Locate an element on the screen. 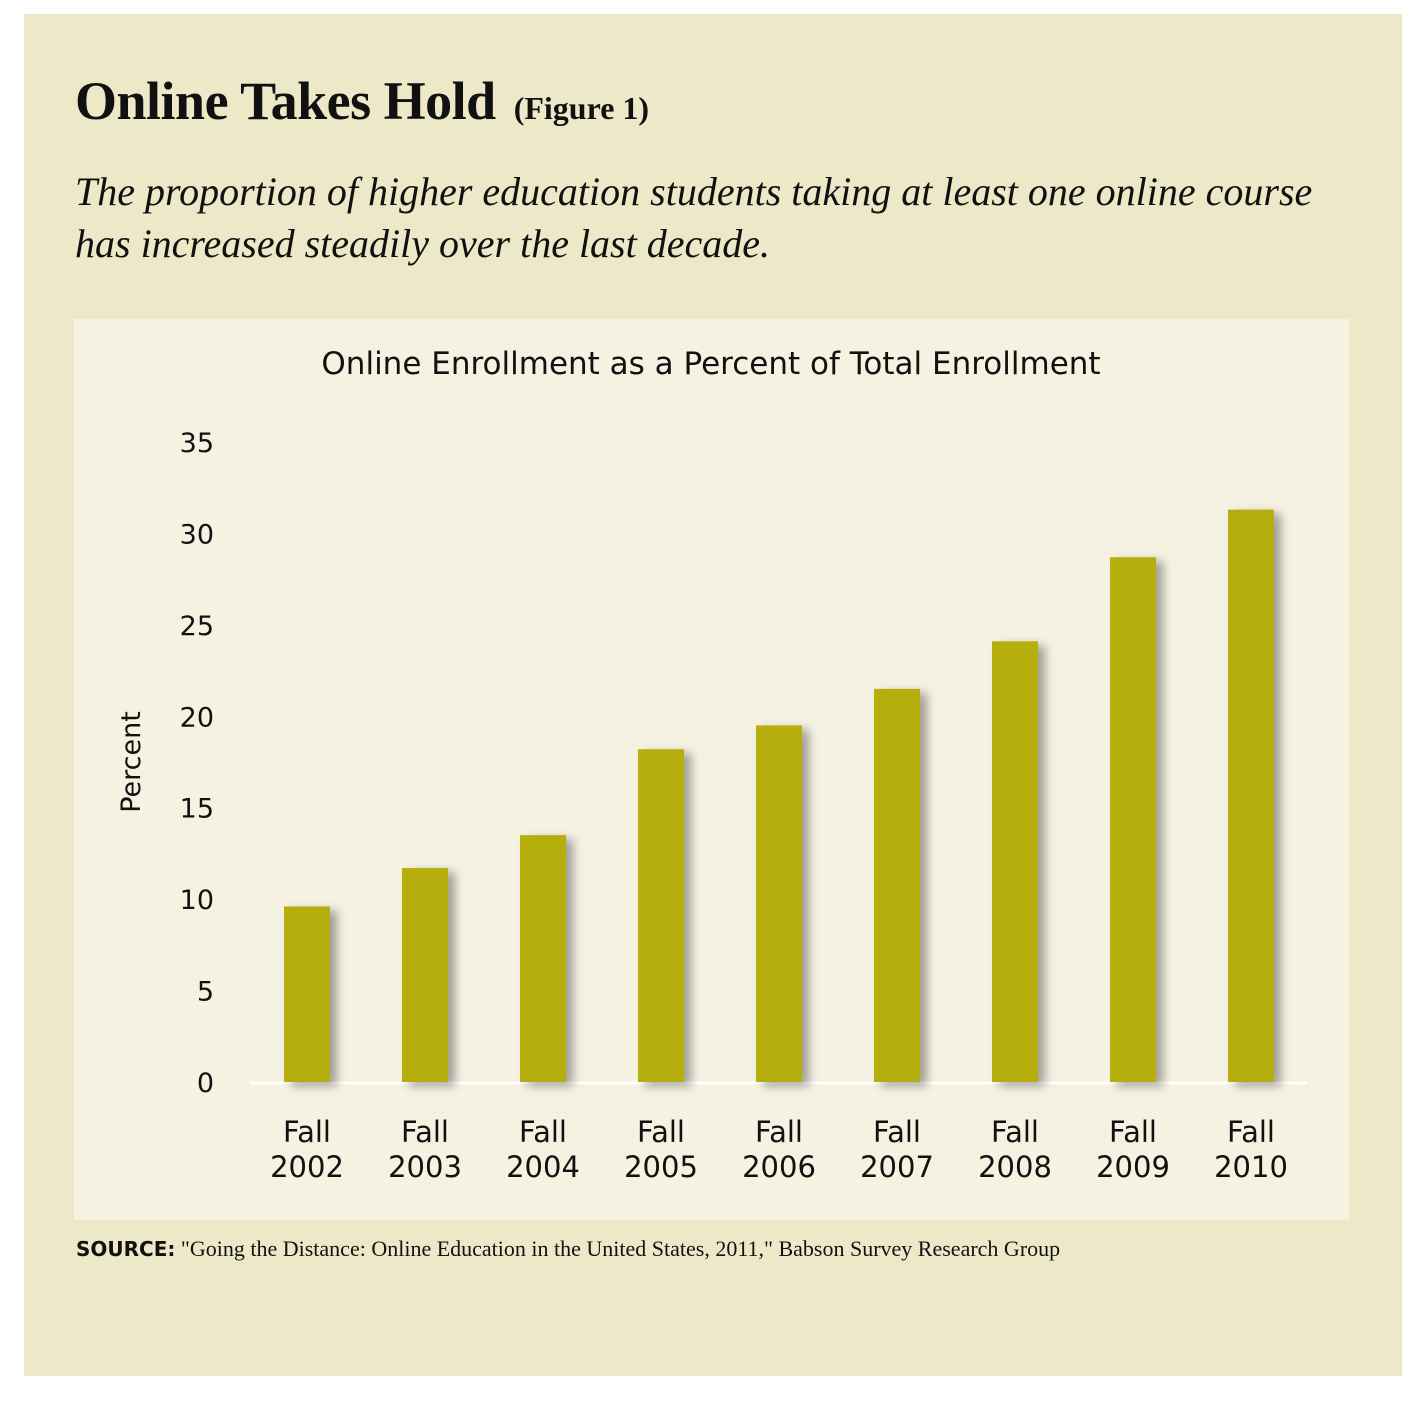 The width and height of the screenshot is (1427, 1402). source-label: SOURCE: is located at coordinates (126, 1249).